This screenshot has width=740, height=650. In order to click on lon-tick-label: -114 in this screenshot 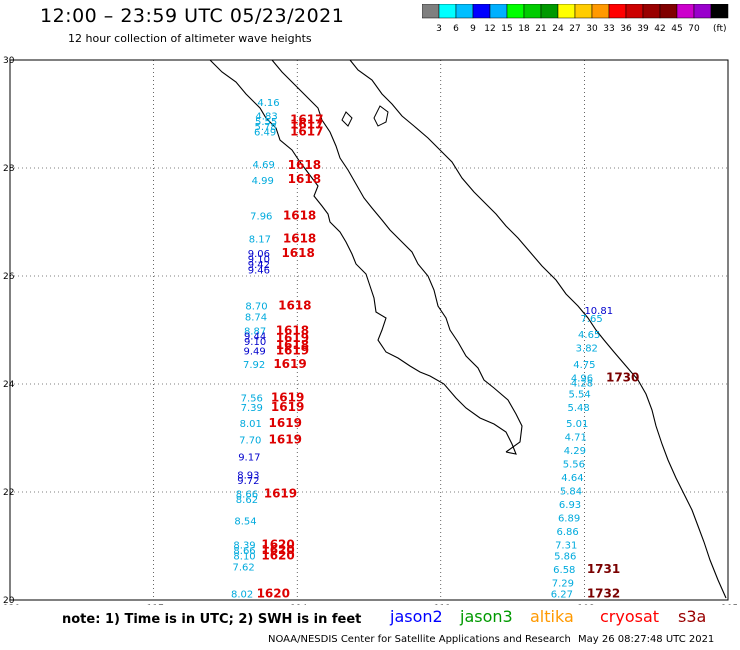, I will do `click(297, 604)`.